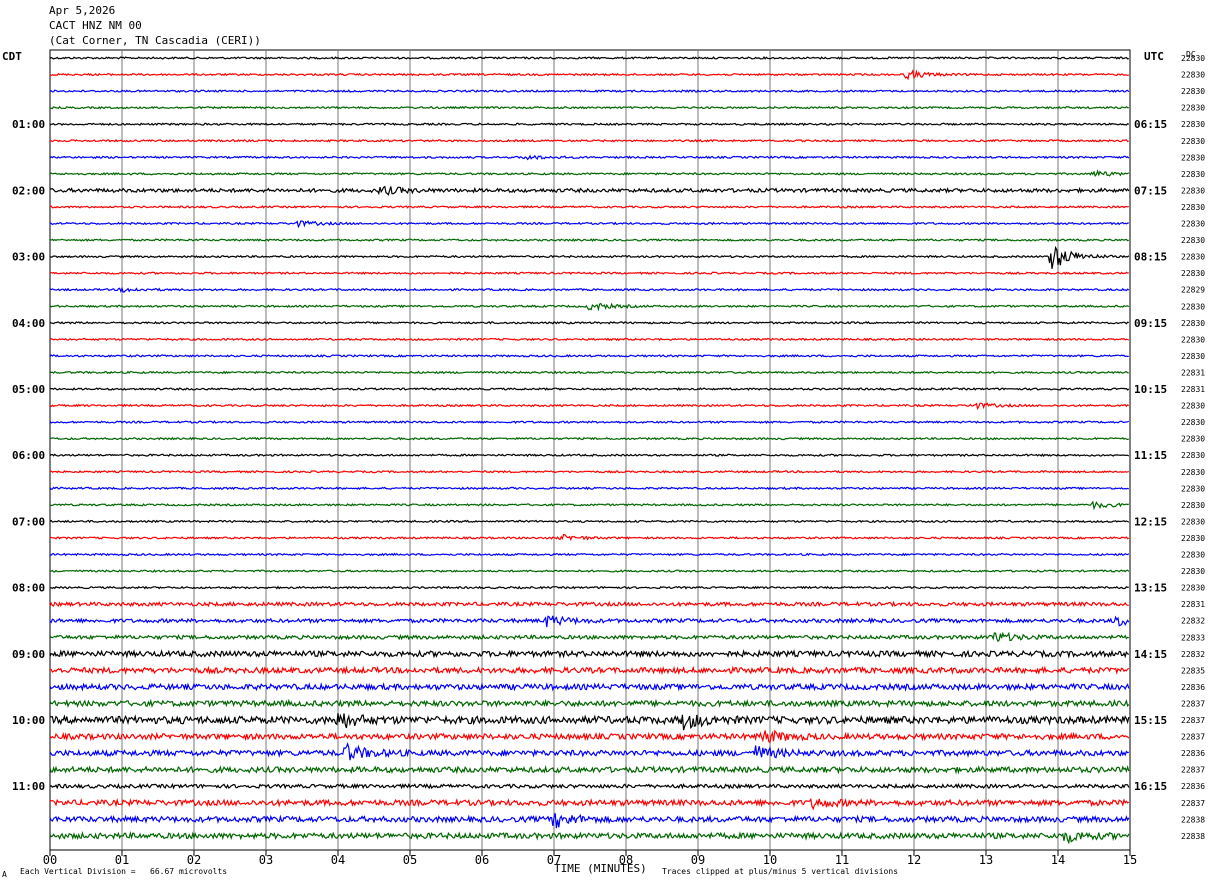 This screenshot has width=1210, height=886. What do you see at coordinates (50, 860) in the screenshot?
I see `x-tick-label: 00` at bounding box center [50, 860].